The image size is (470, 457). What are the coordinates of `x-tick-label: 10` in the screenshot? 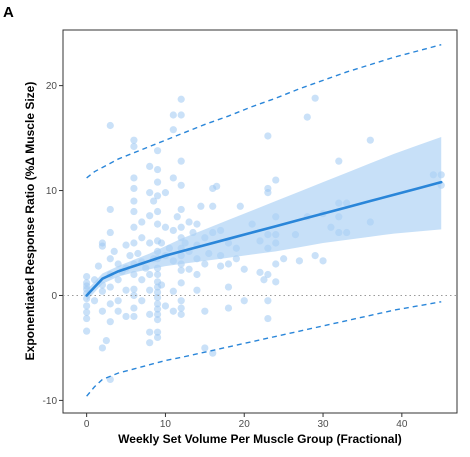 It's located at (166, 424).